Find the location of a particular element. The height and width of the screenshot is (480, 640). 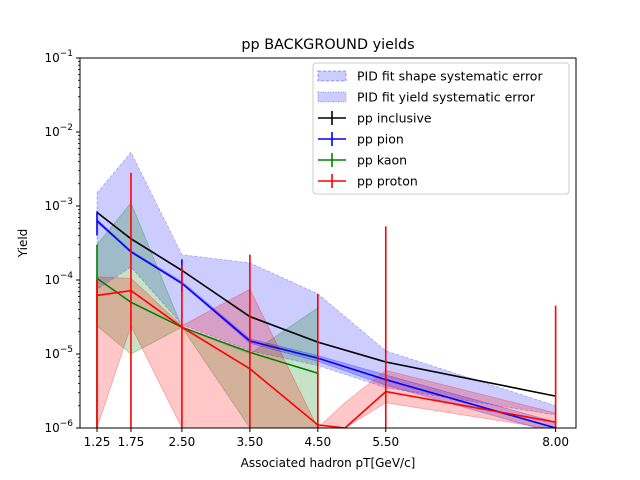

x-axis: 1.25 1.75 2.50 3.50 4.50 5.50 8.00 is located at coordinates (326, 438).